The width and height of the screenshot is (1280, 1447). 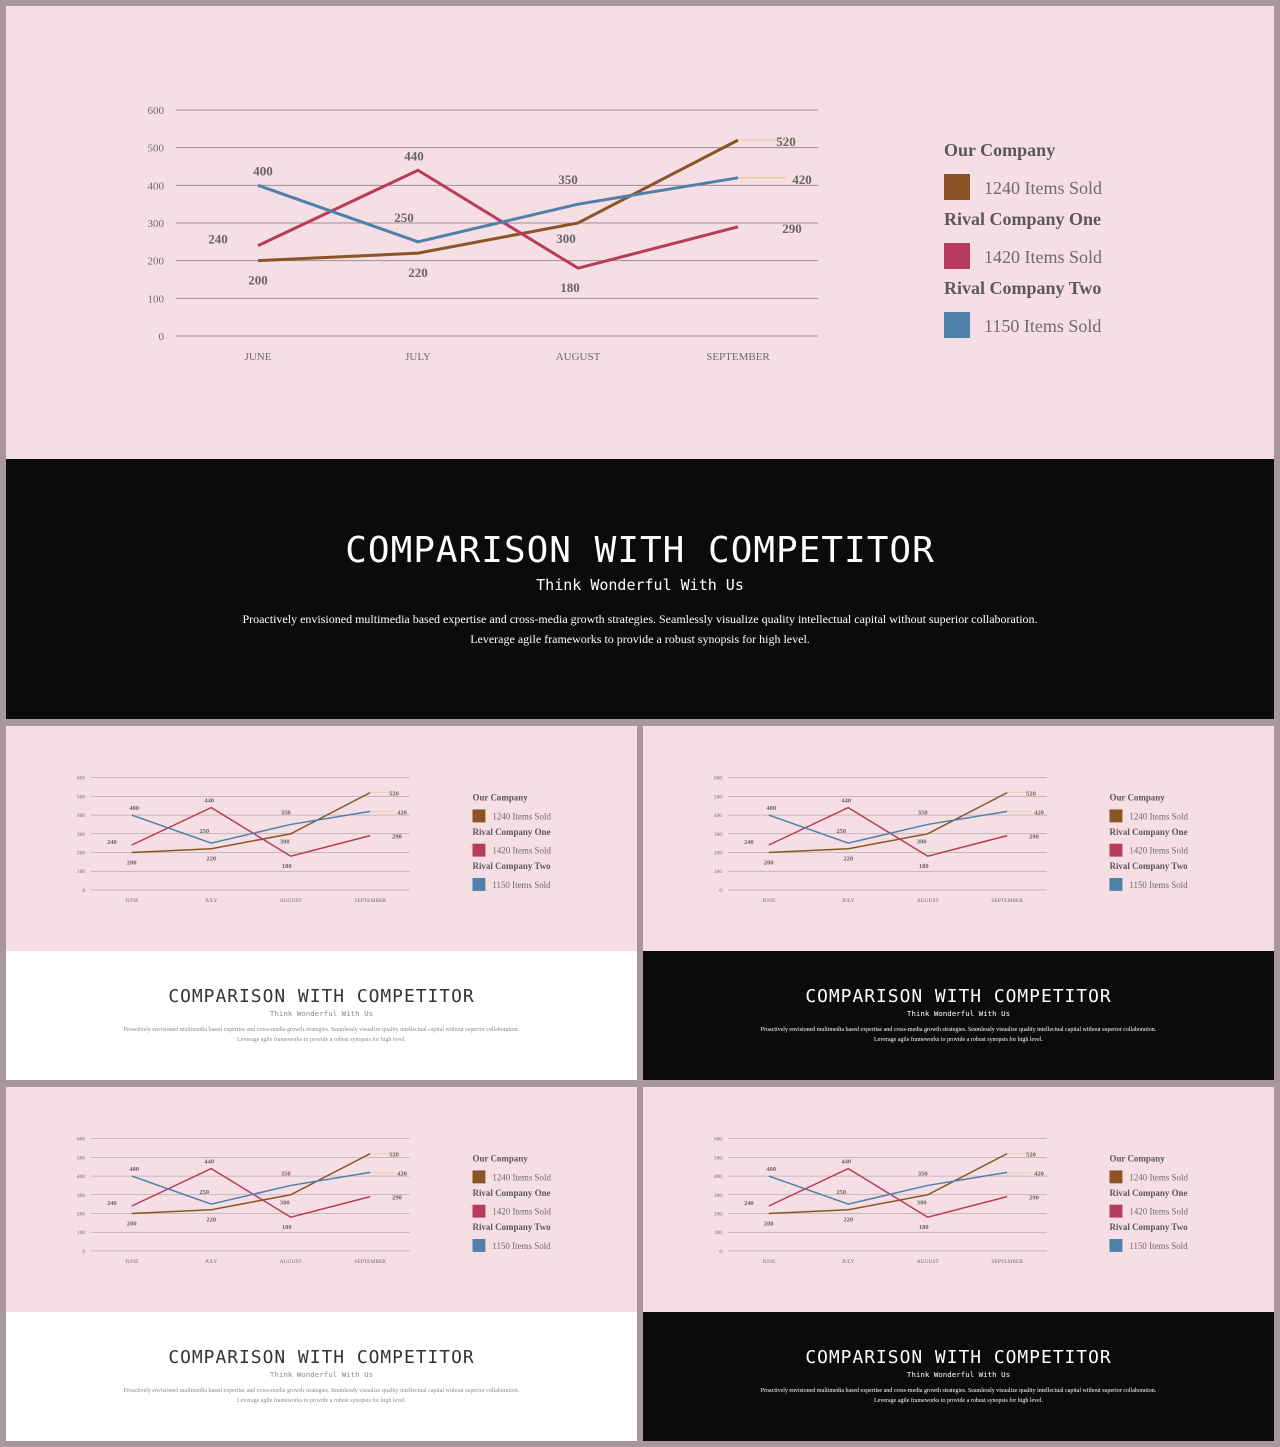 I want to click on slide-subtitle: Think Wonderful With Us, so click(x=640, y=585).